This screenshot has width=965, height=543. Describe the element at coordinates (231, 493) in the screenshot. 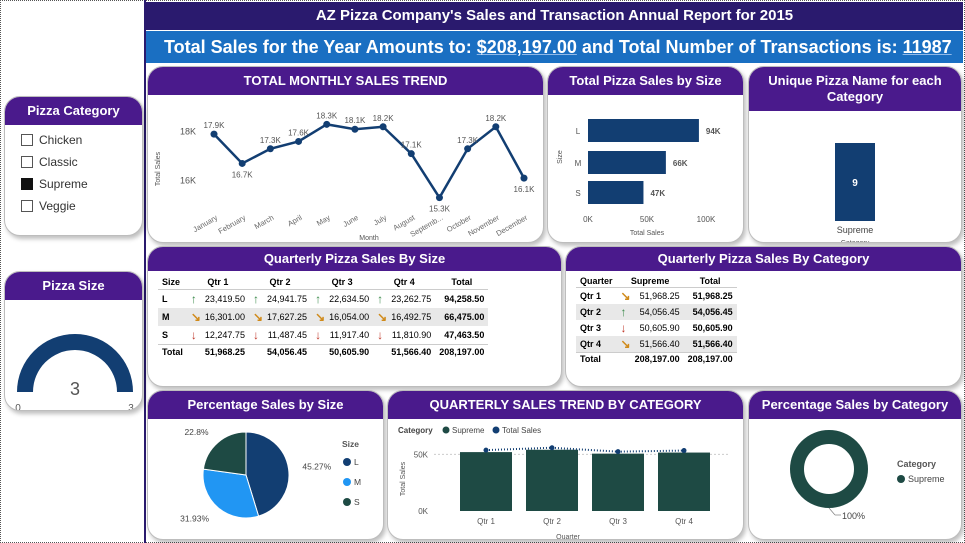

I see `pie-slice-m` at that location.